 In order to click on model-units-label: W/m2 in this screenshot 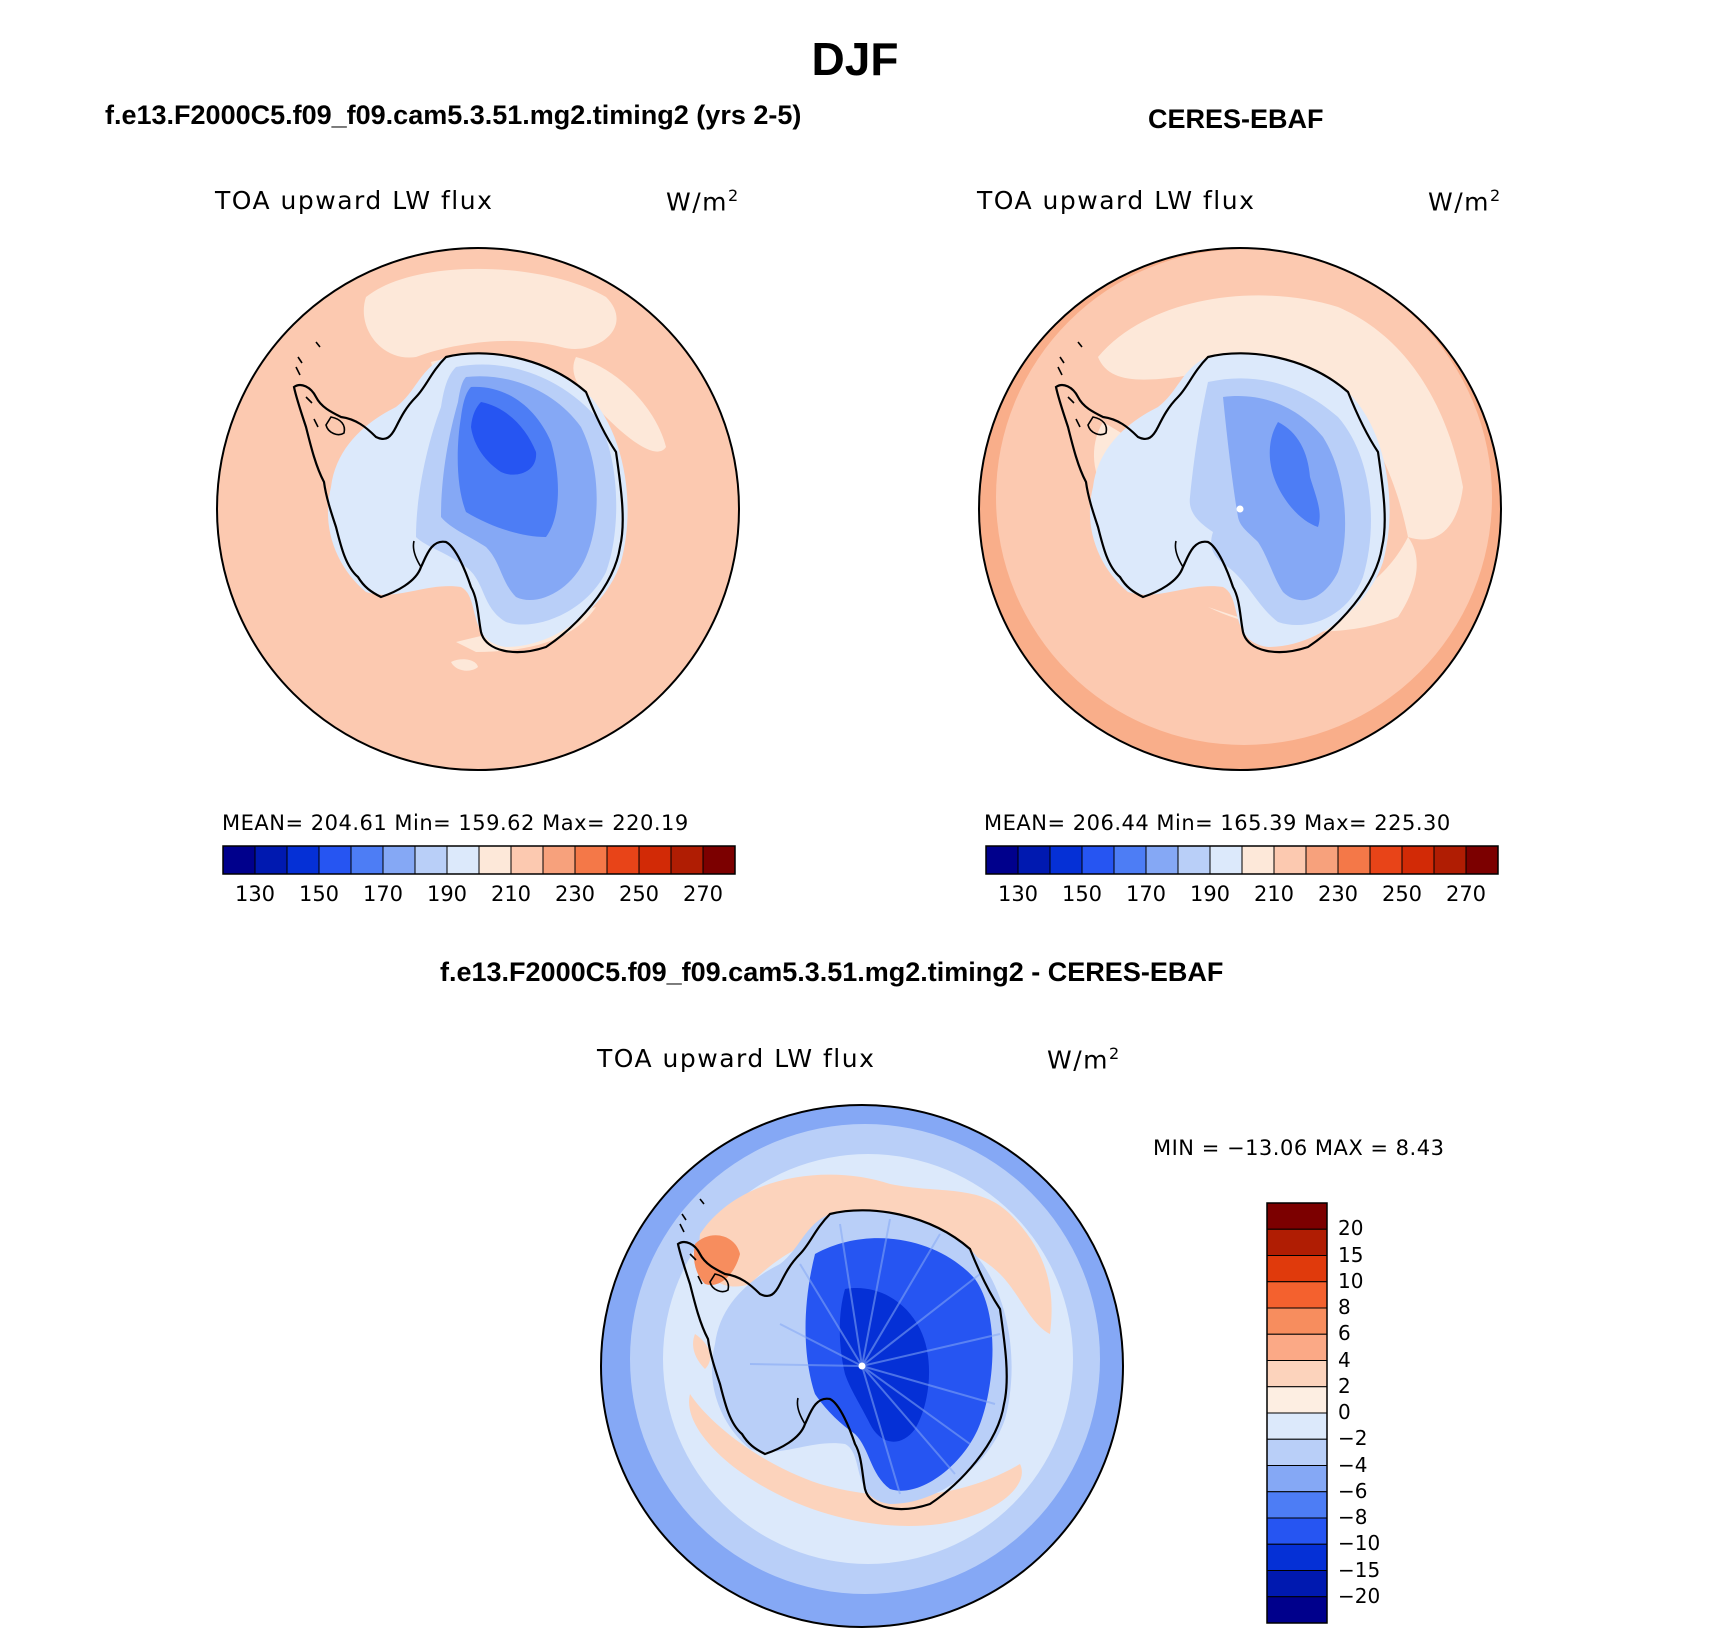, I will do `click(703, 201)`.